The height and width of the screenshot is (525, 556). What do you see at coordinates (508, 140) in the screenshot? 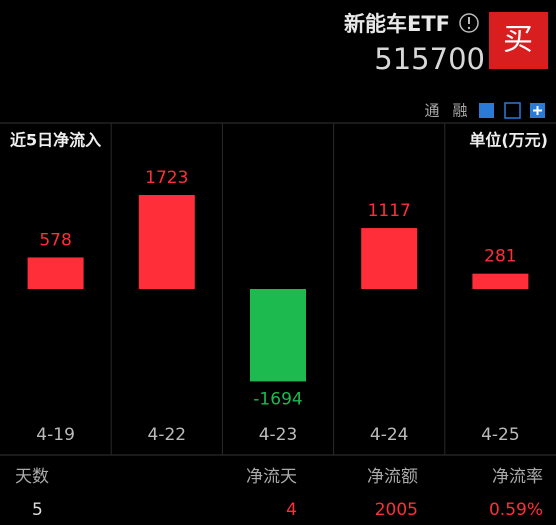
I see `unit-label: 单位(万元)` at bounding box center [508, 140].